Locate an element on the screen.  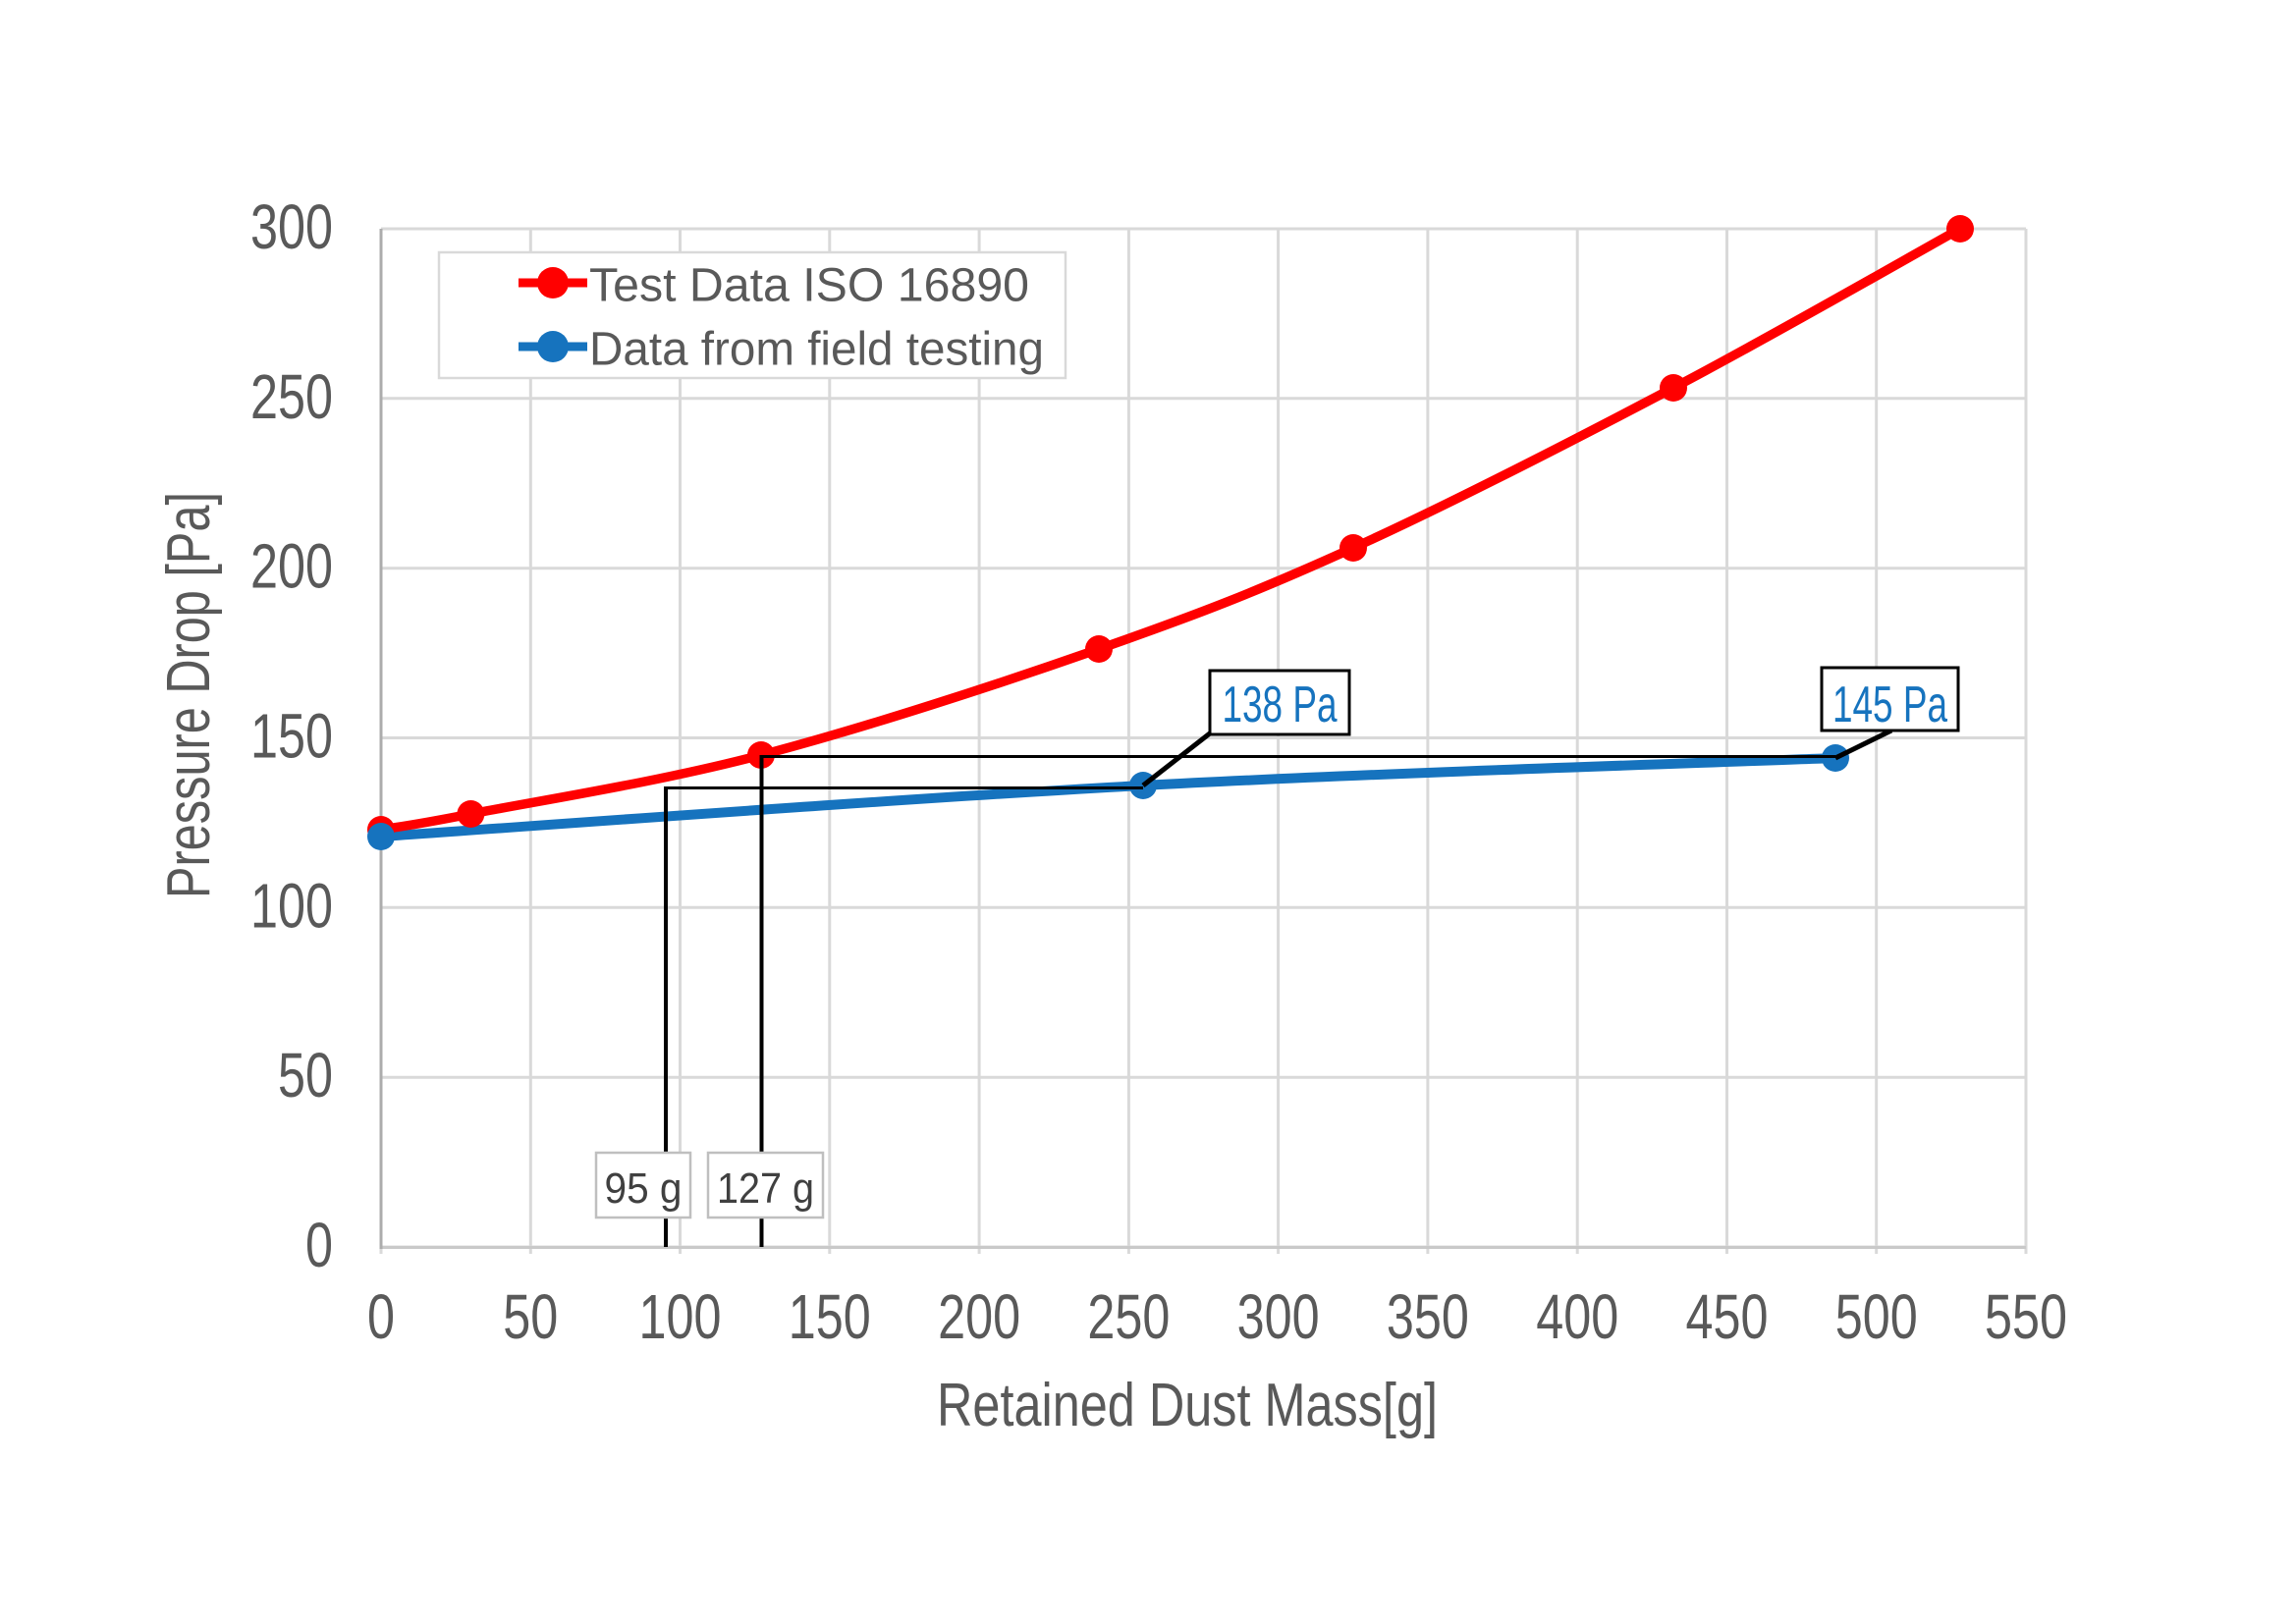
svg-text: 95 g is located at coordinates (644, 1188).